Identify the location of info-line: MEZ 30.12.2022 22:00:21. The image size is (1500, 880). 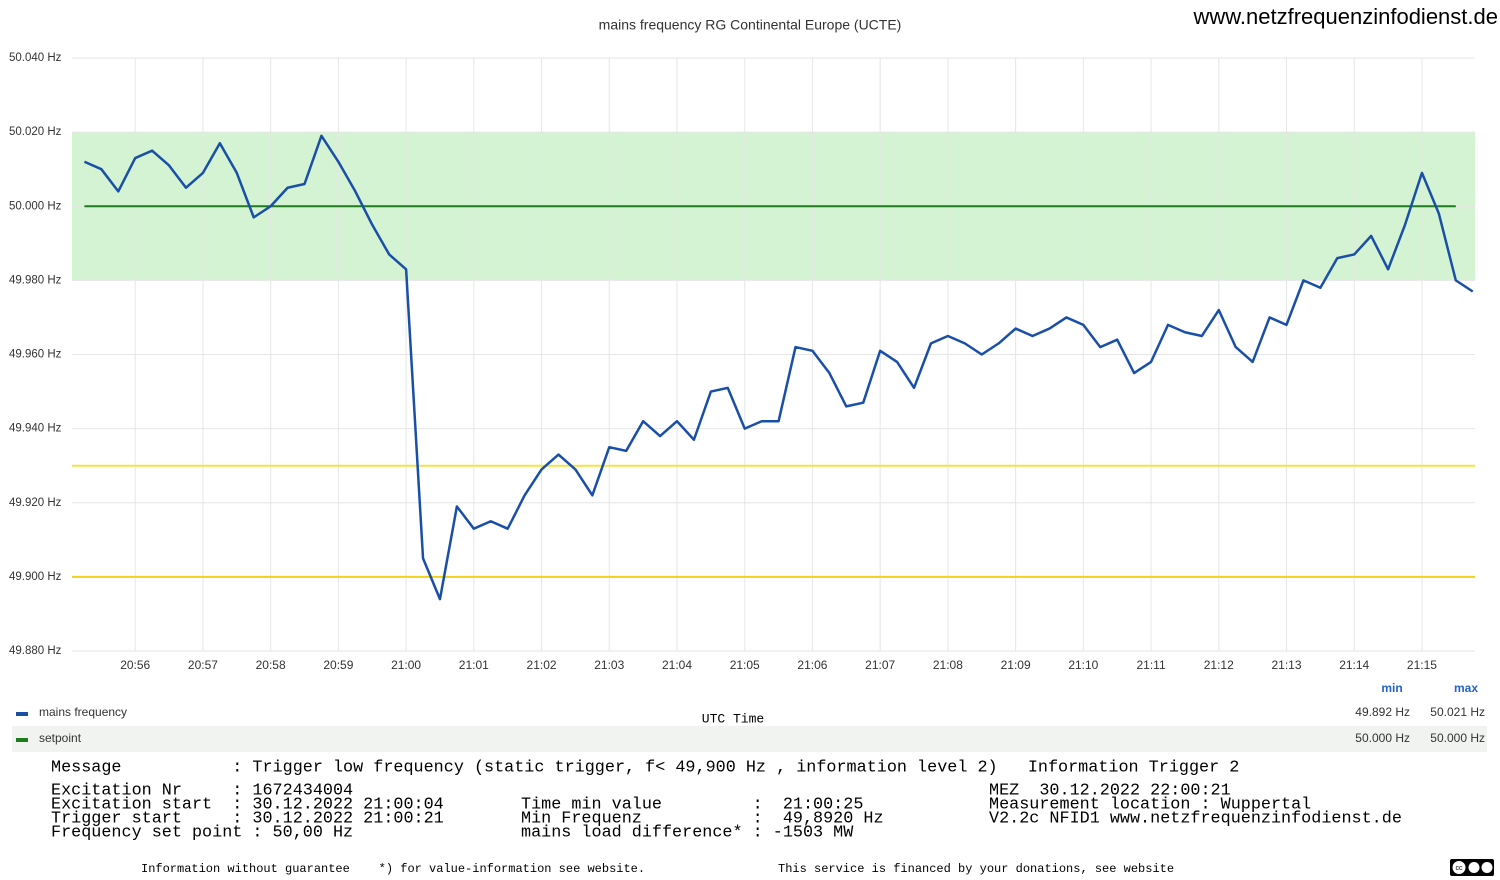
(1110, 790).